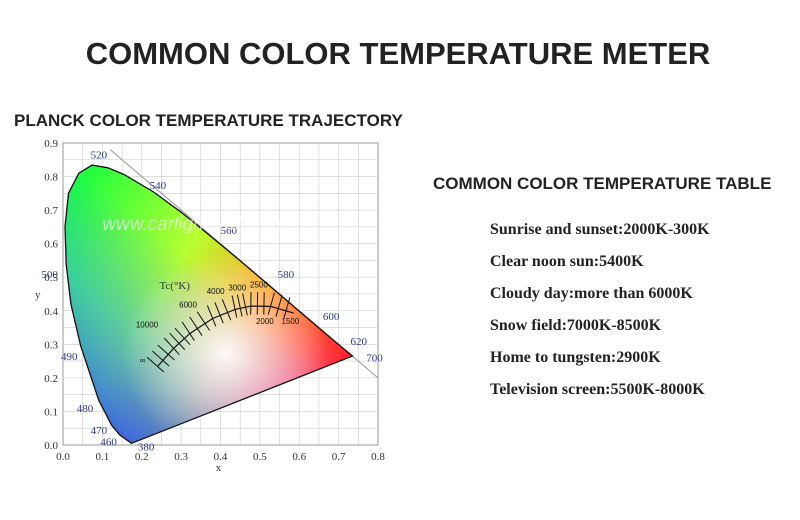  I want to click on y-axis-label: y, so click(38, 295).